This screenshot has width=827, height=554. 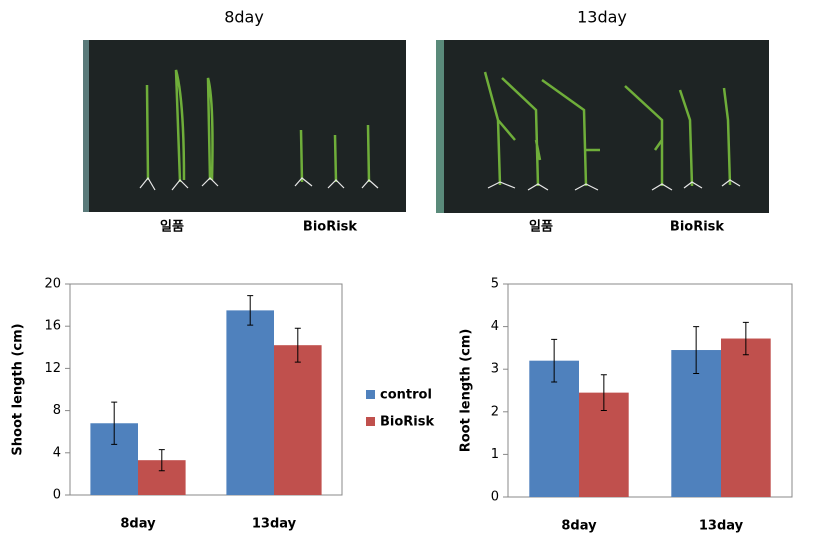 What do you see at coordinates (495, 454) in the screenshot?
I see `y-tick-label: 1` at bounding box center [495, 454].